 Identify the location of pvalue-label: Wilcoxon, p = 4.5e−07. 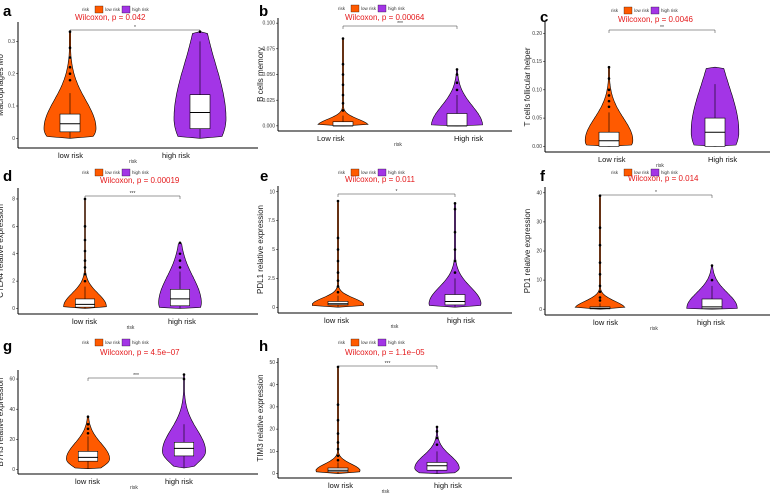
(140, 352).